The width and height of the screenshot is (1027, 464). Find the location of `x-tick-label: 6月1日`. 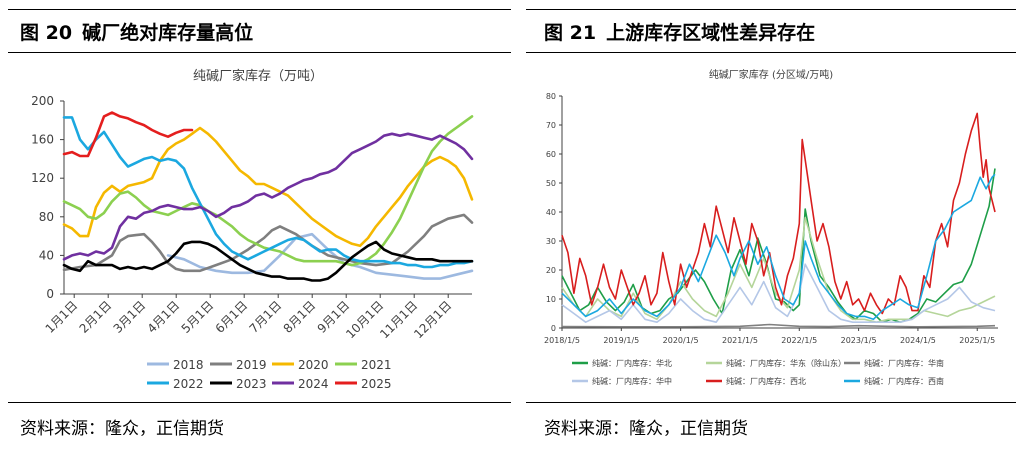

x-tick-label: 6月1日 is located at coordinates (232, 317).